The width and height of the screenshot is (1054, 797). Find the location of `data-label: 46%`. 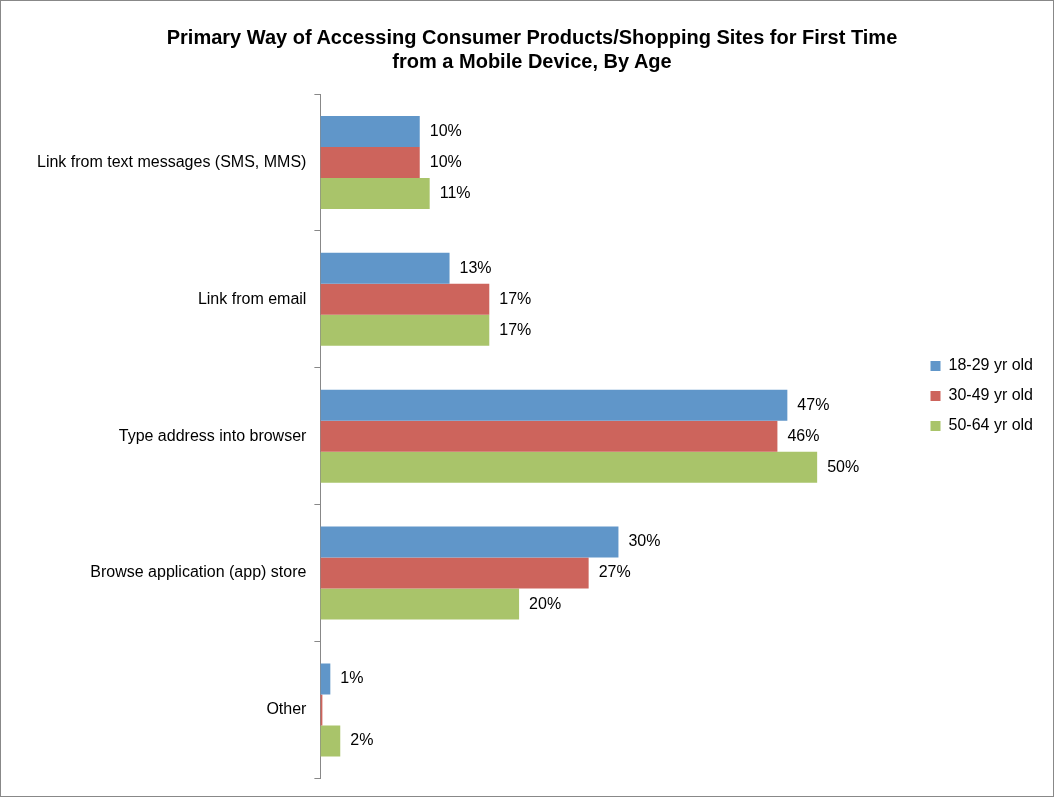

data-label: 46% is located at coordinates (803, 435).